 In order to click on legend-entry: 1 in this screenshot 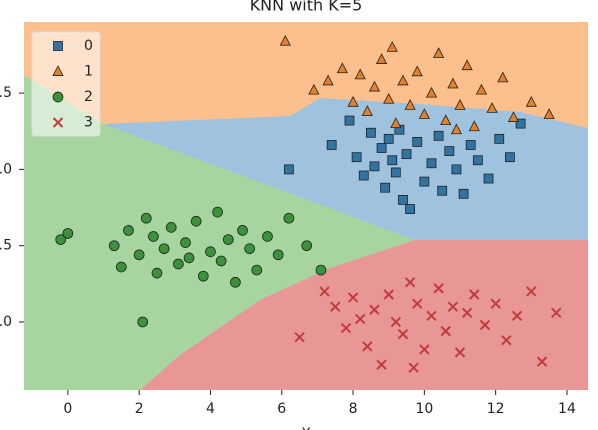, I will do `click(72, 72)`.